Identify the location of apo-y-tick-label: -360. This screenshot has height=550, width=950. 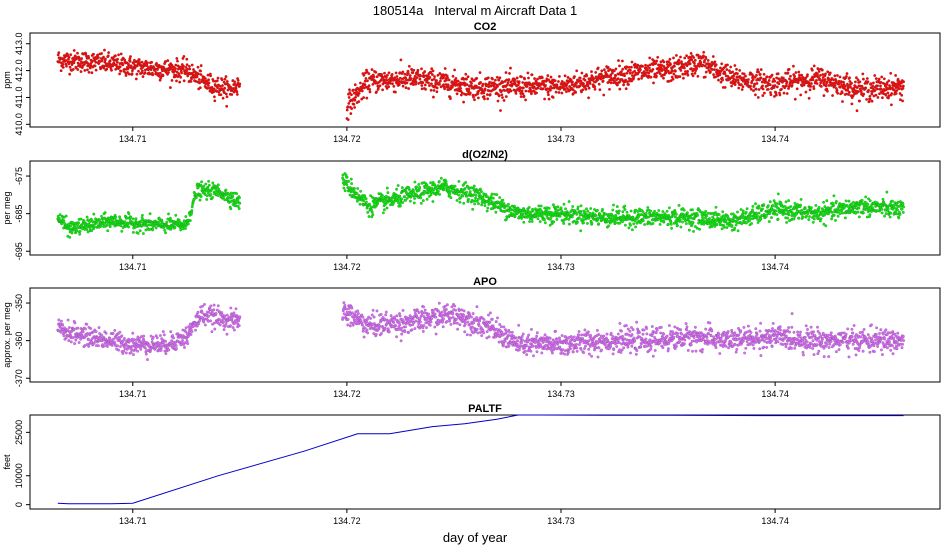
(19, 341).